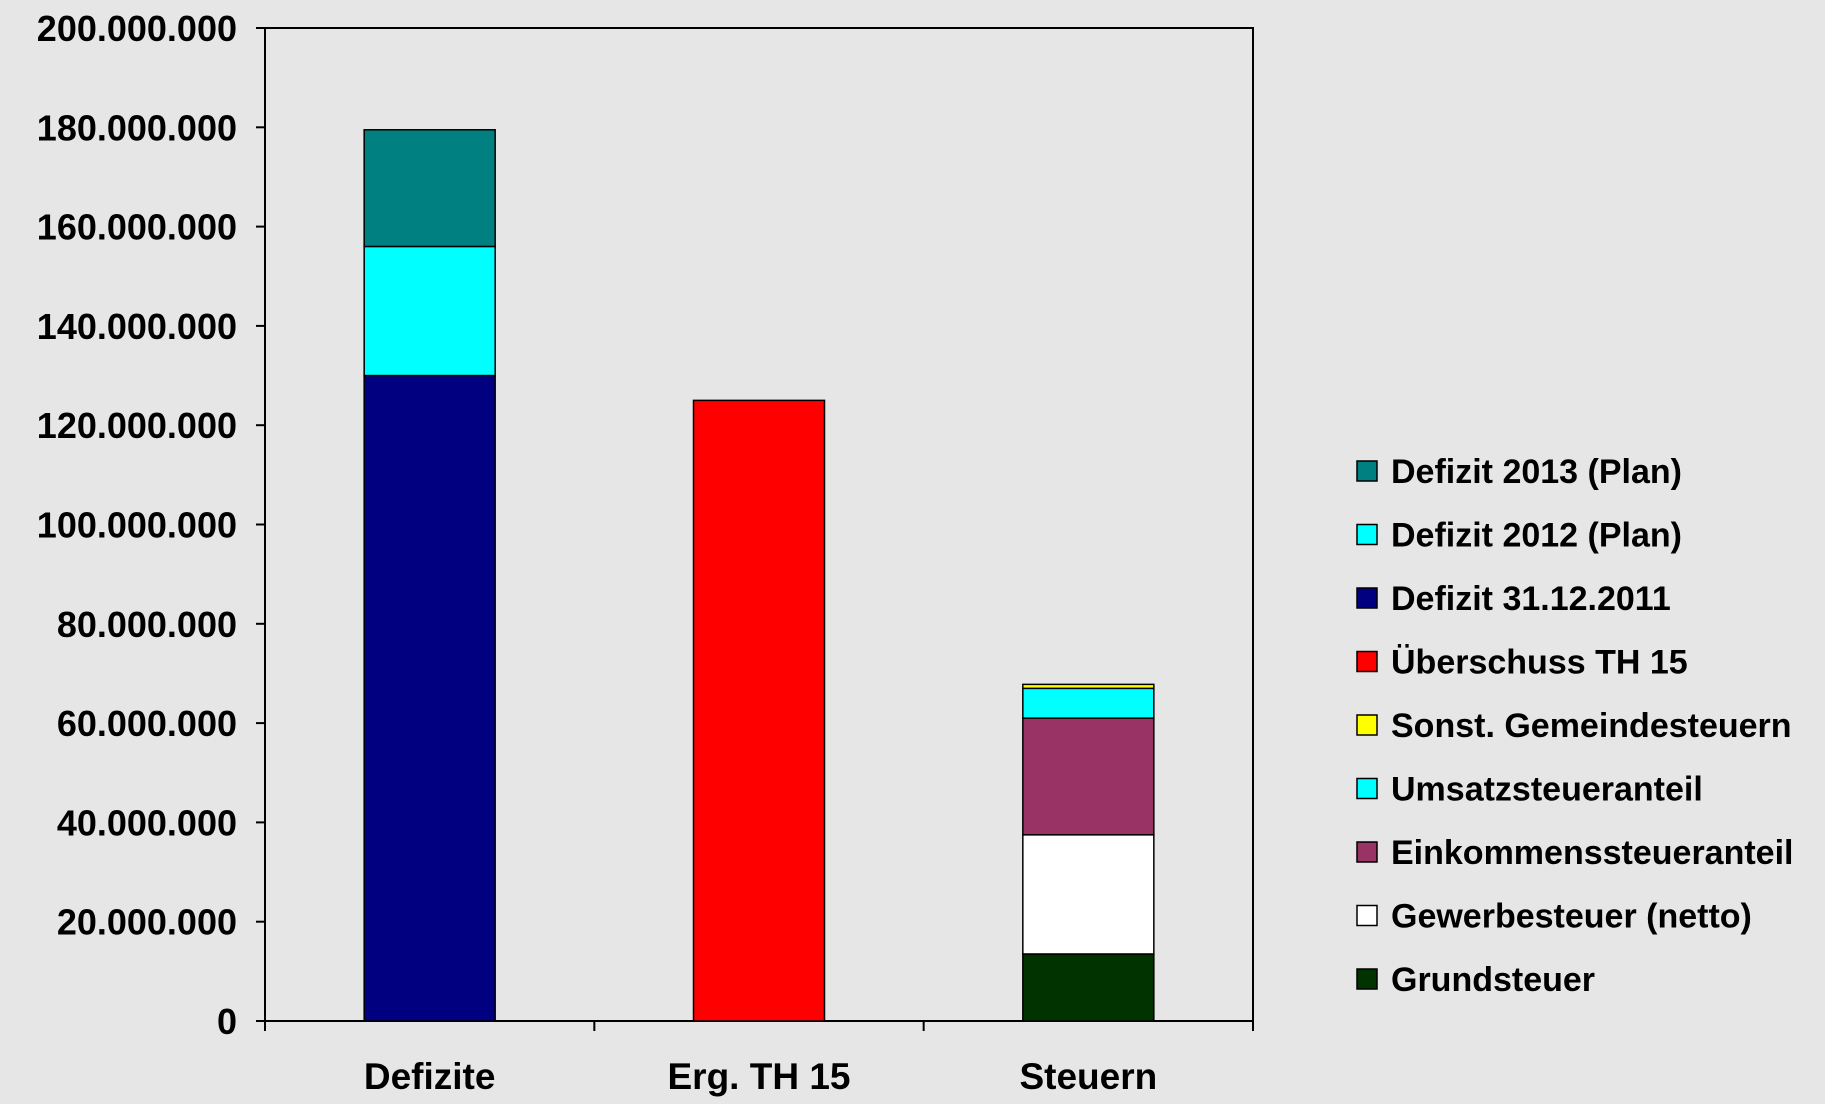  I want to click on bar-segment-defizit-2013-plan-defizite, so click(429, 188).